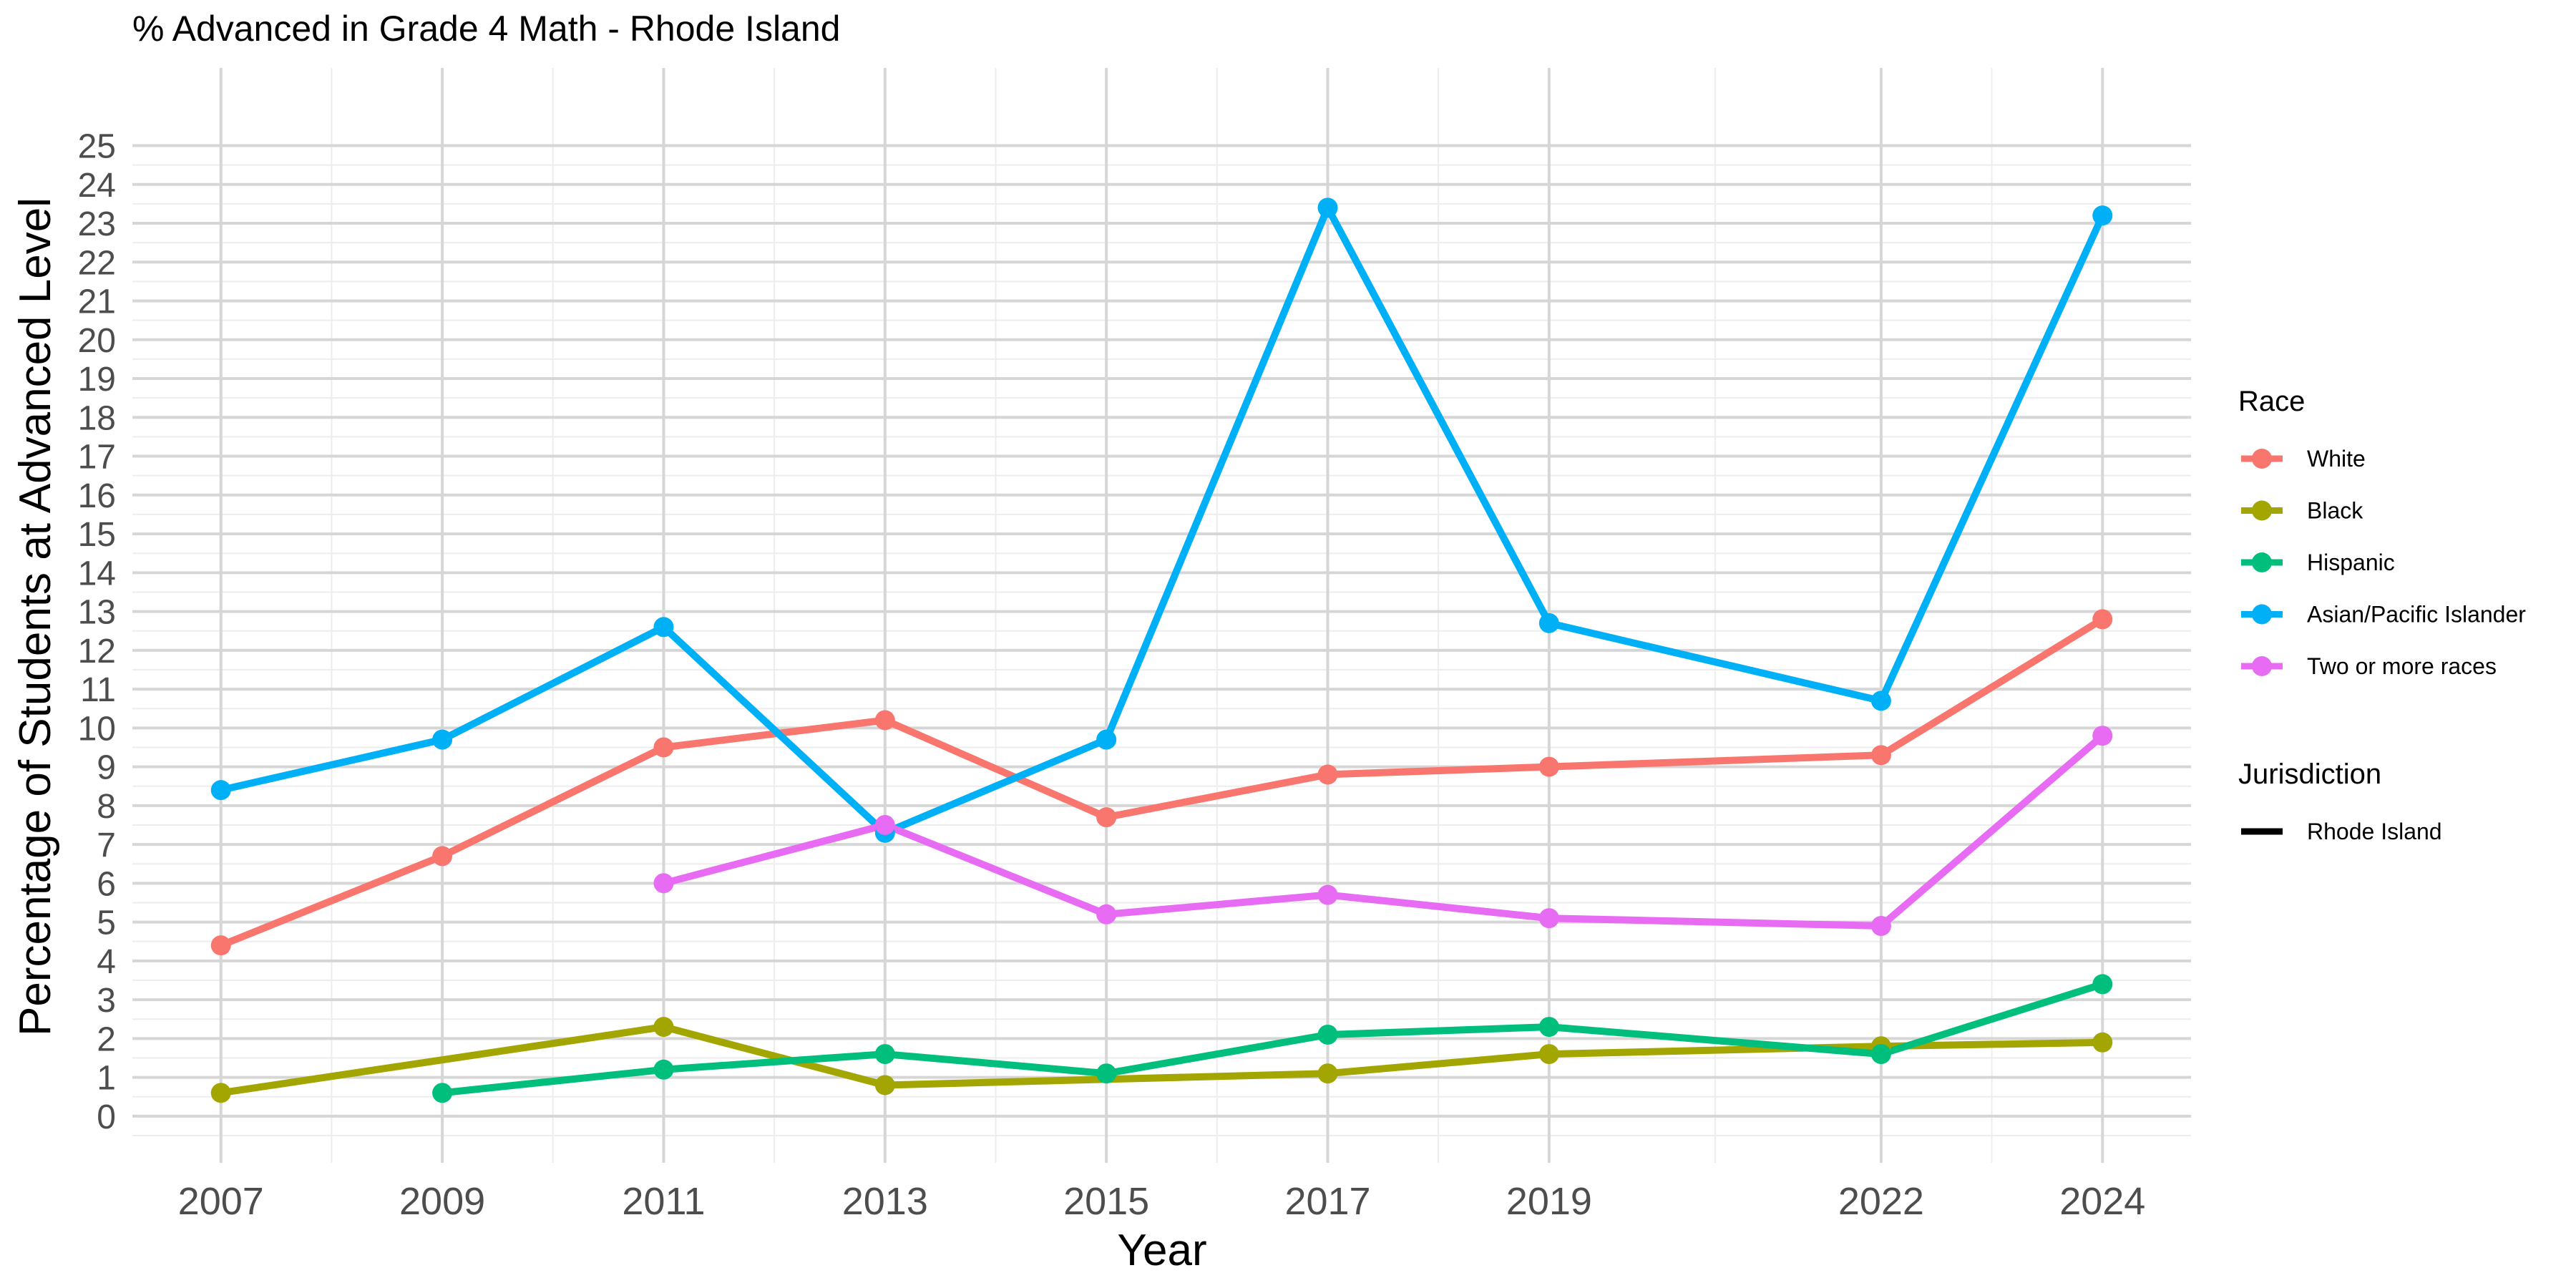  I want to click on x-axis-tick-labels: 2007 2009 2011 2013 2015 2017 2019 2022 2024, so click(1162, 1201).